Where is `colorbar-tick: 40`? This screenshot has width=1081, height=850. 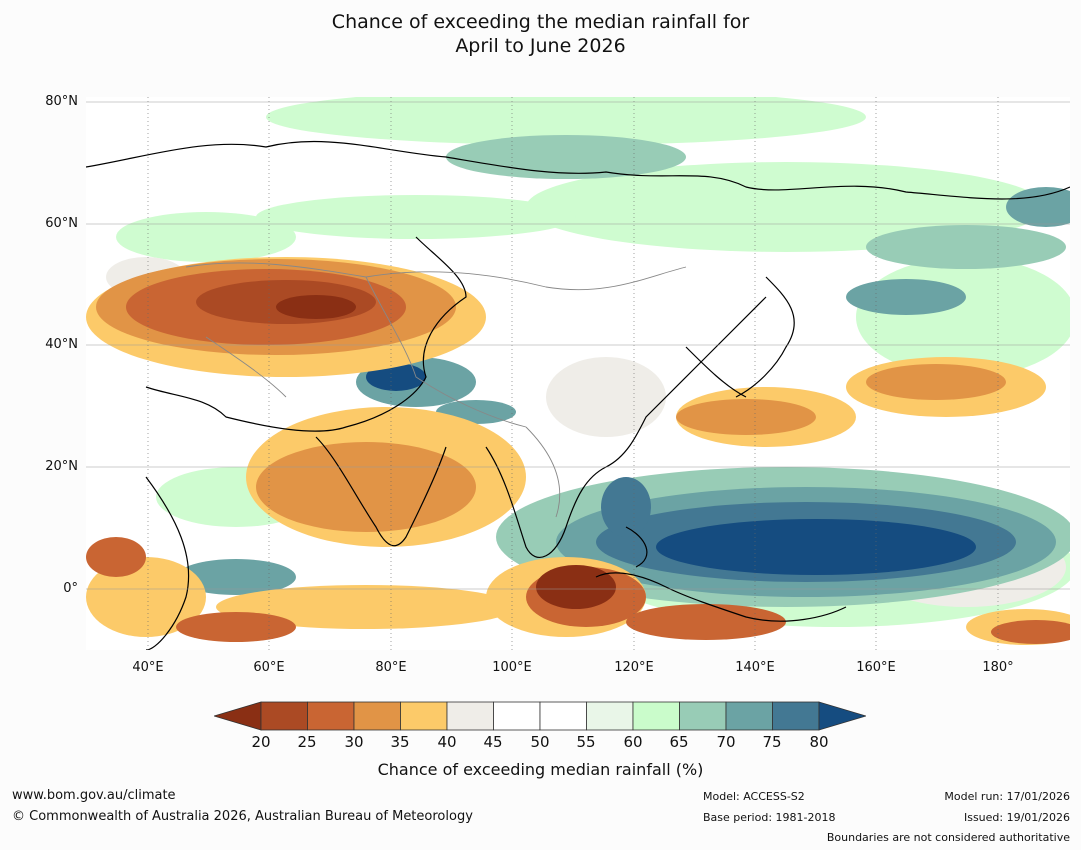
colorbar-tick: 40 is located at coordinates (447, 742).